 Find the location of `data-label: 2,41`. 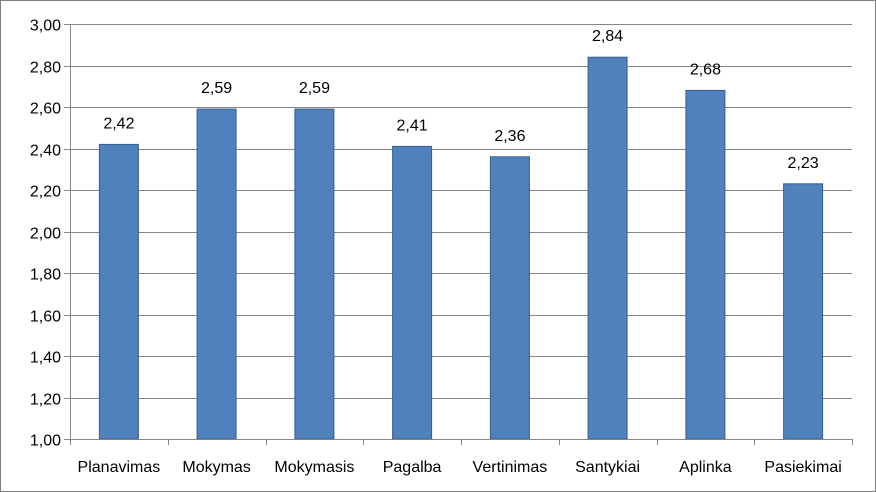

data-label: 2,41 is located at coordinates (412, 125).